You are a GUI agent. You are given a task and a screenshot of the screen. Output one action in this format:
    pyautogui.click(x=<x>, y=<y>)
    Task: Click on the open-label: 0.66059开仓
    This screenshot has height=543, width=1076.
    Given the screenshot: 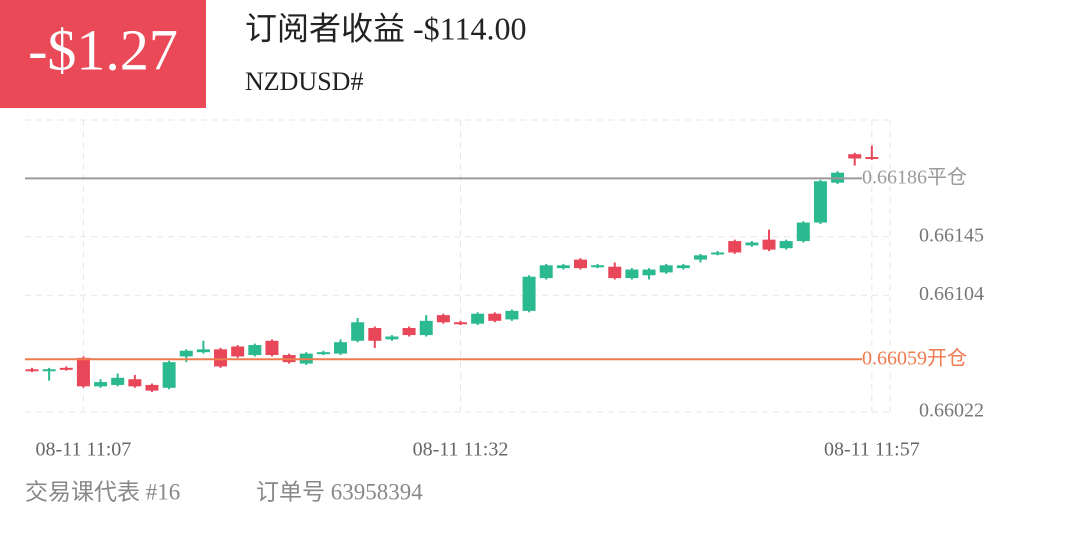 What is the action you would take?
    pyautogui.click(x=914, y=357)
    